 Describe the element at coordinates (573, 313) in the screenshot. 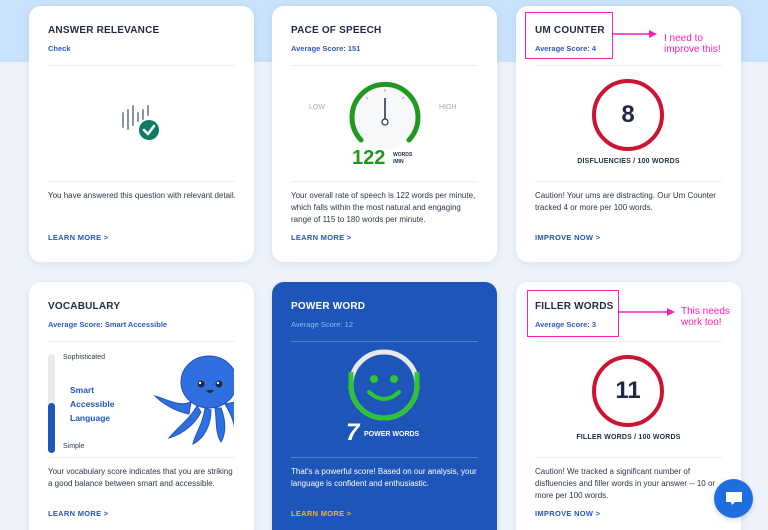

I see `annotation-box-filler` at that location.